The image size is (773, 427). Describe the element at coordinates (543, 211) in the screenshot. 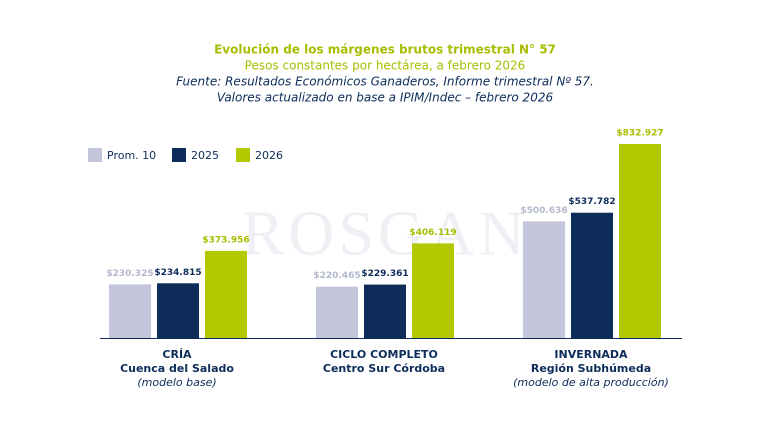

I see `value-label: $500.636` at that location.